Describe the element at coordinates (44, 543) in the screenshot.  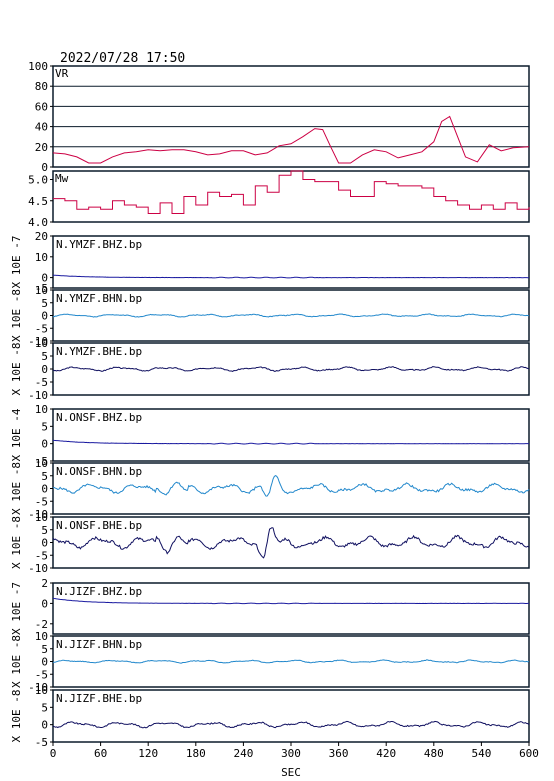
I see `trace-n-onsf-bhe-bp-ytick-label: 0` at that location.